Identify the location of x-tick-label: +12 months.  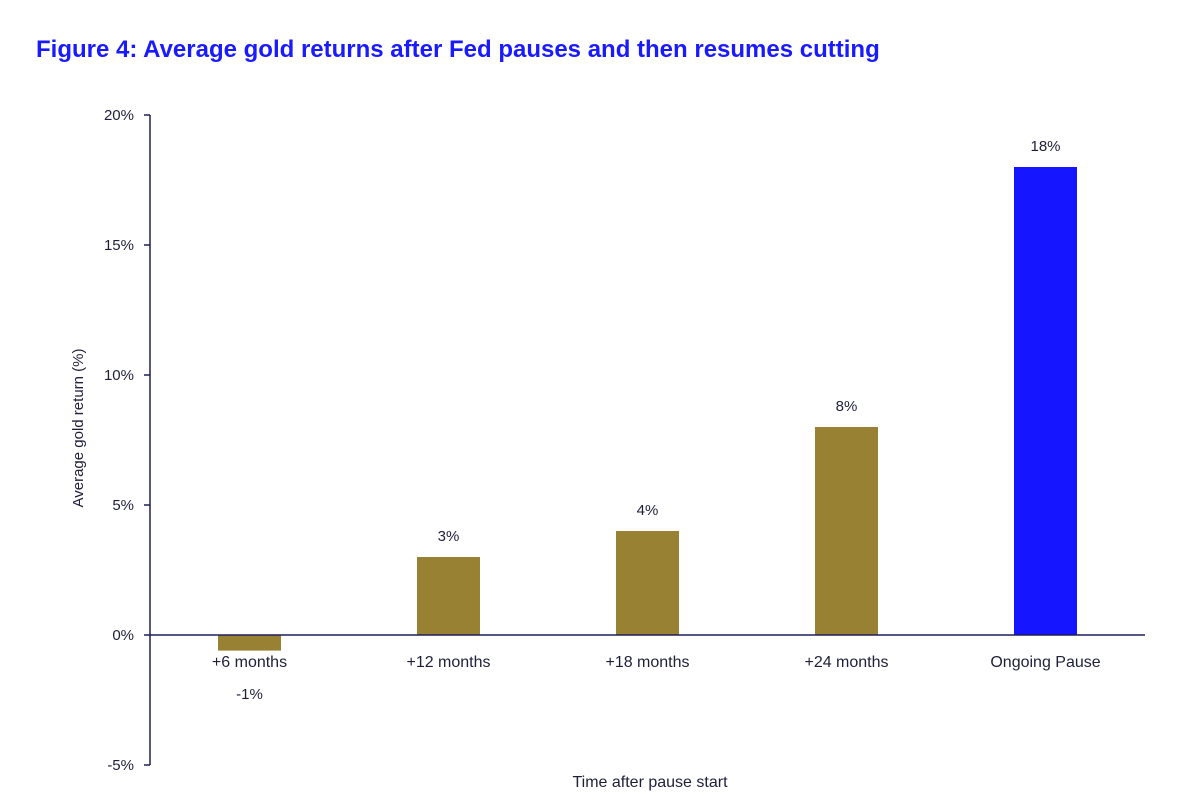
(448, 662).